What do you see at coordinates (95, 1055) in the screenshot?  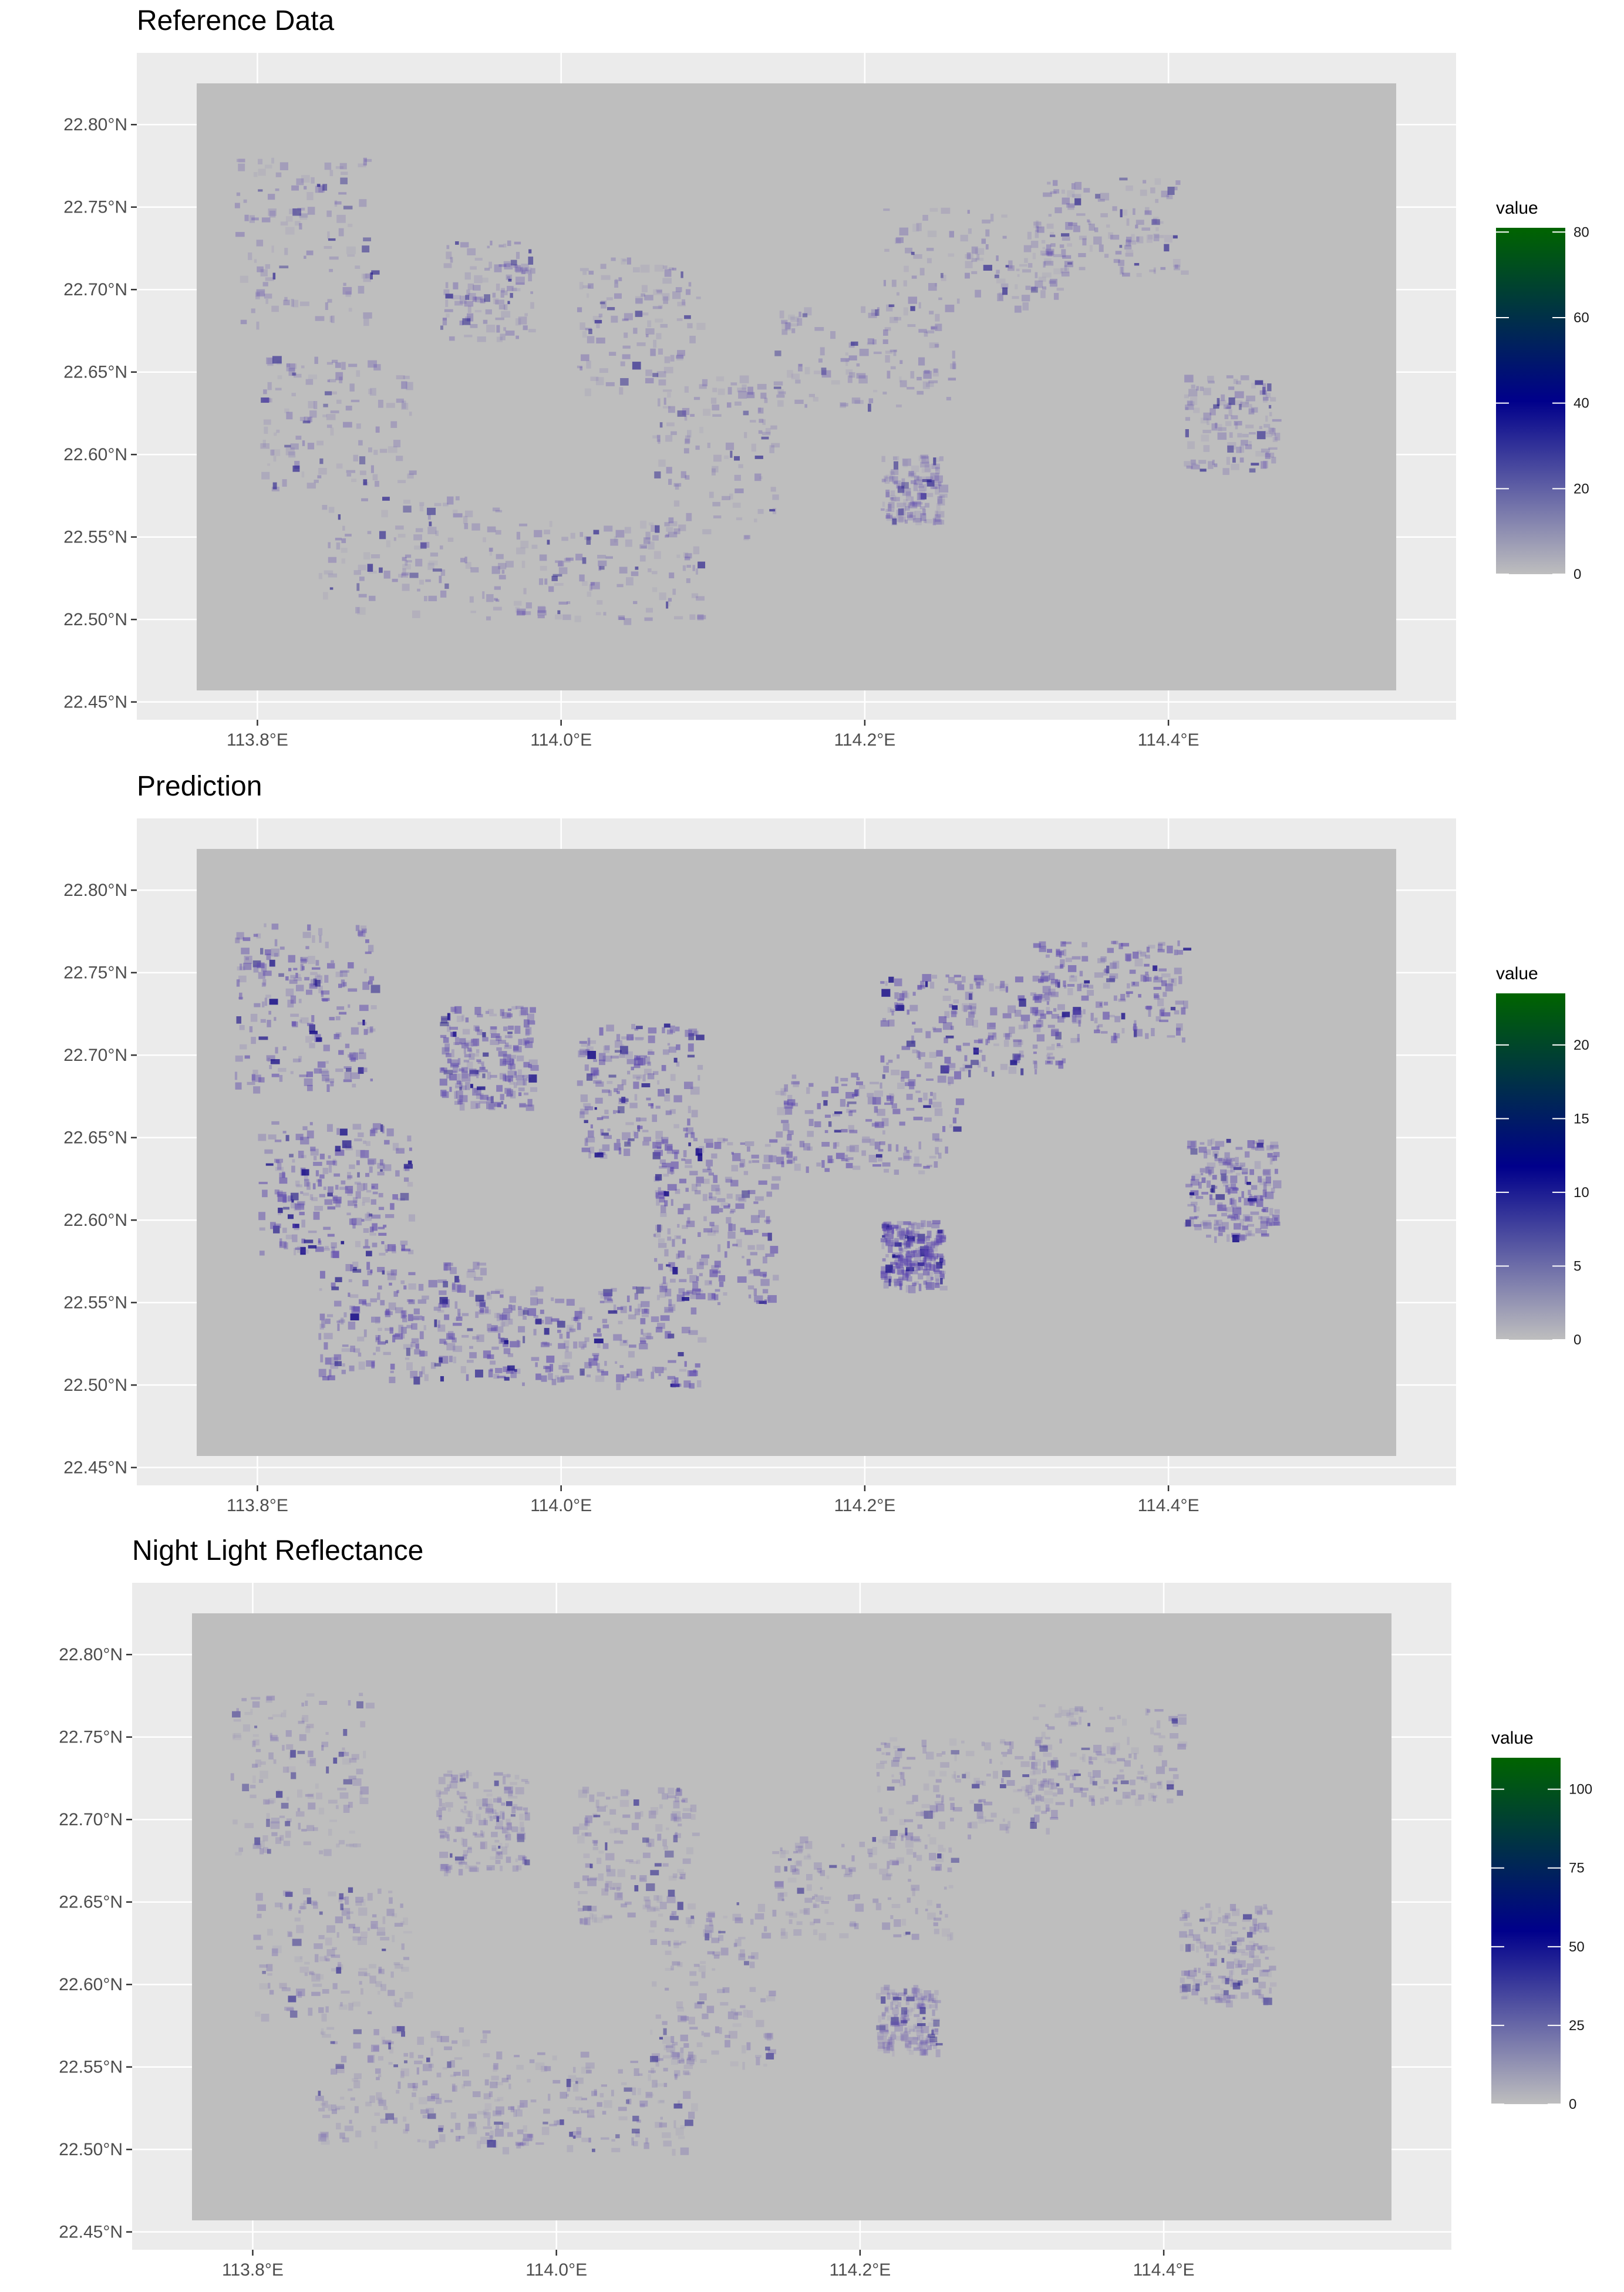 I see `y-tick-label: 22.70°N` at bounding box center [95, 1055].